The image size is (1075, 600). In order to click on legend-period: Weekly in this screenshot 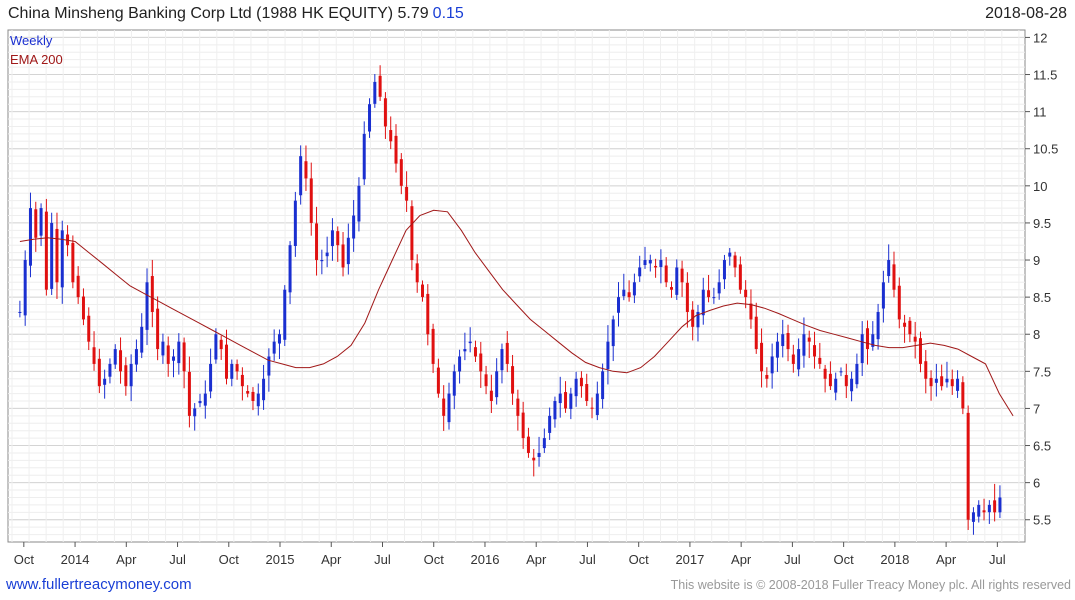, I will do `click(31, 40)`.